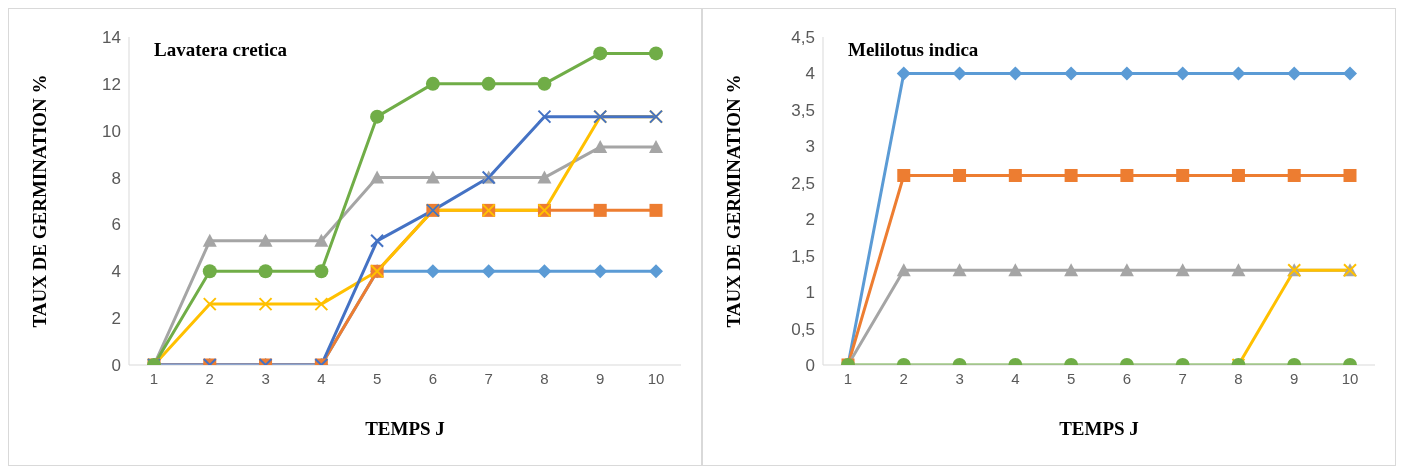  What do you see at coordinates (803, 110) in the screenshot?
I see `y-tick-label: 3,5` at bounding box center [803, 110].